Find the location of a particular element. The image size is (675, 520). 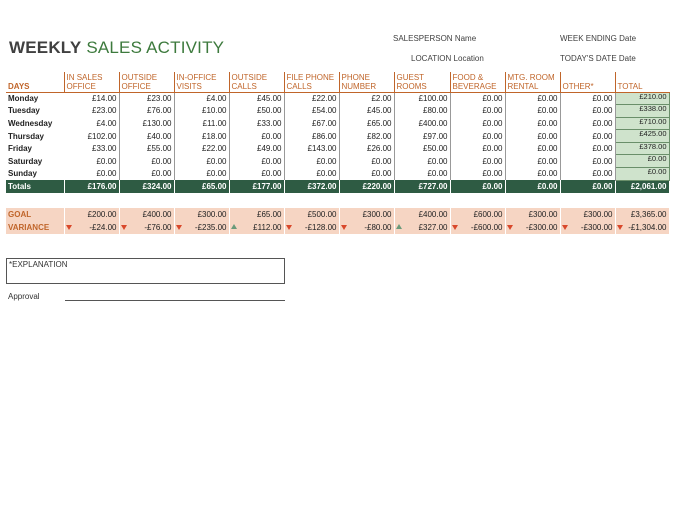

data-cell: £80.00 is located at coordinates (422, 111).